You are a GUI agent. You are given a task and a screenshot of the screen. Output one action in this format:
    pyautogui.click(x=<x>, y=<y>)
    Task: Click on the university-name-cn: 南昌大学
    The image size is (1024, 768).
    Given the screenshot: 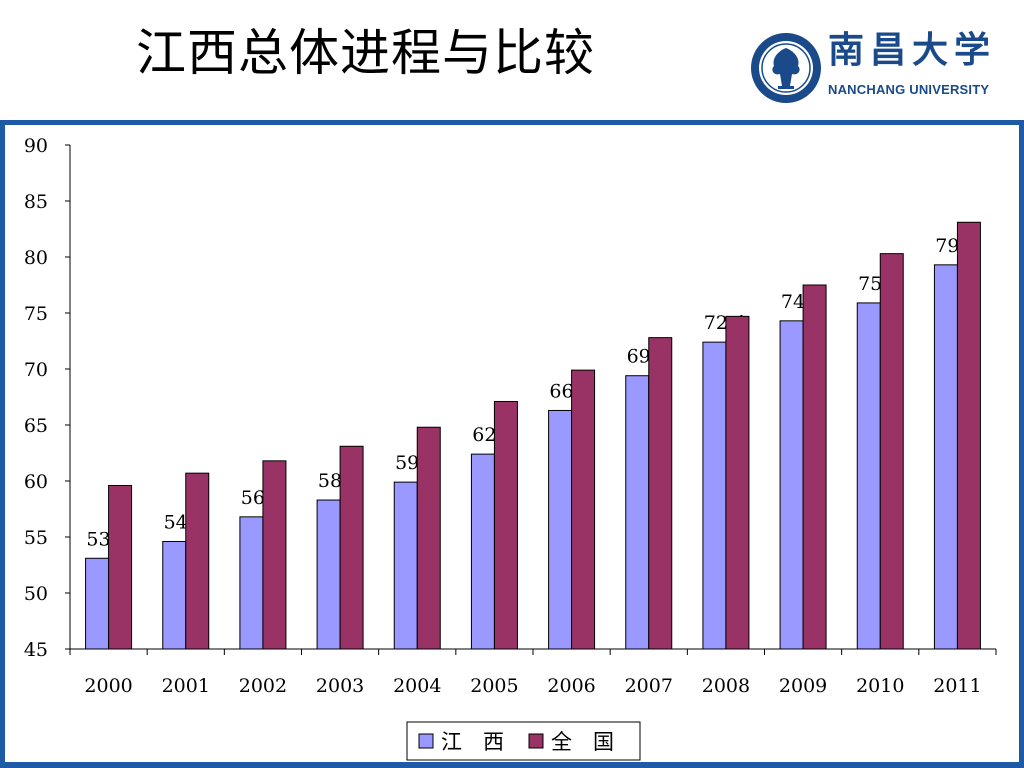 What is the action you would take?
    pyautogui.click(x=912, y=50)
    